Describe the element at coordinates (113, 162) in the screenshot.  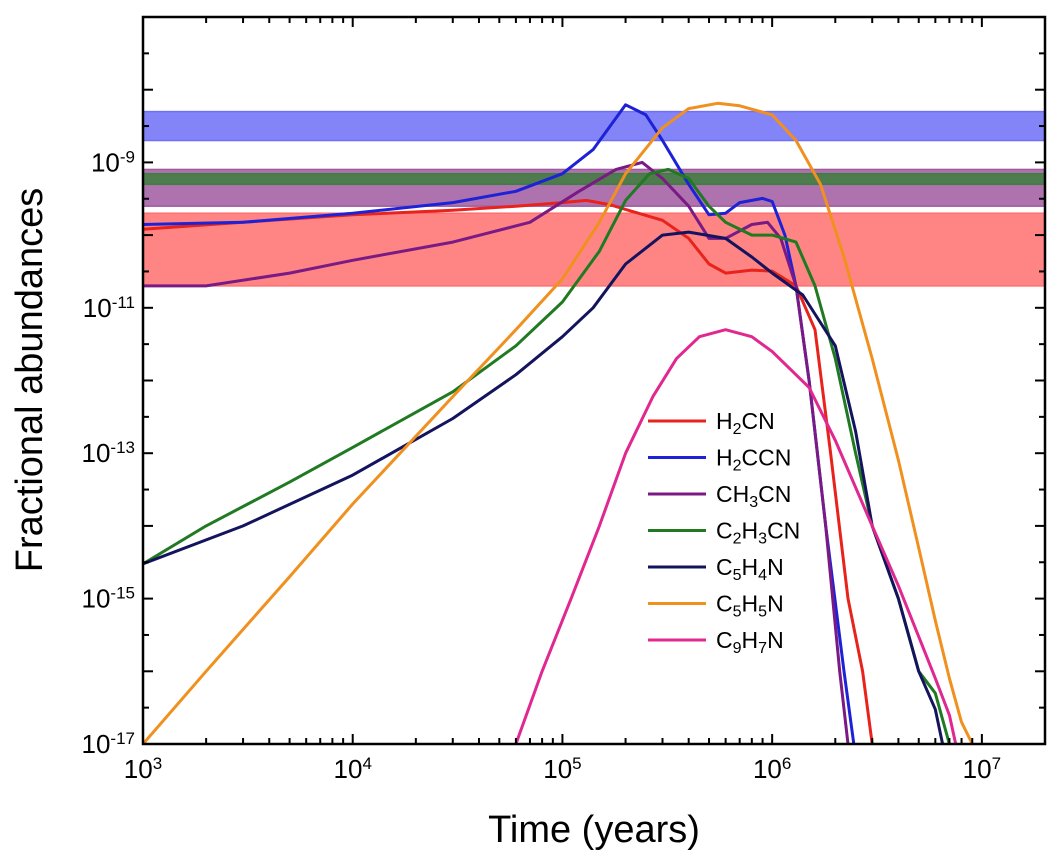
I see `y-tick-label: 10-9` at that location.